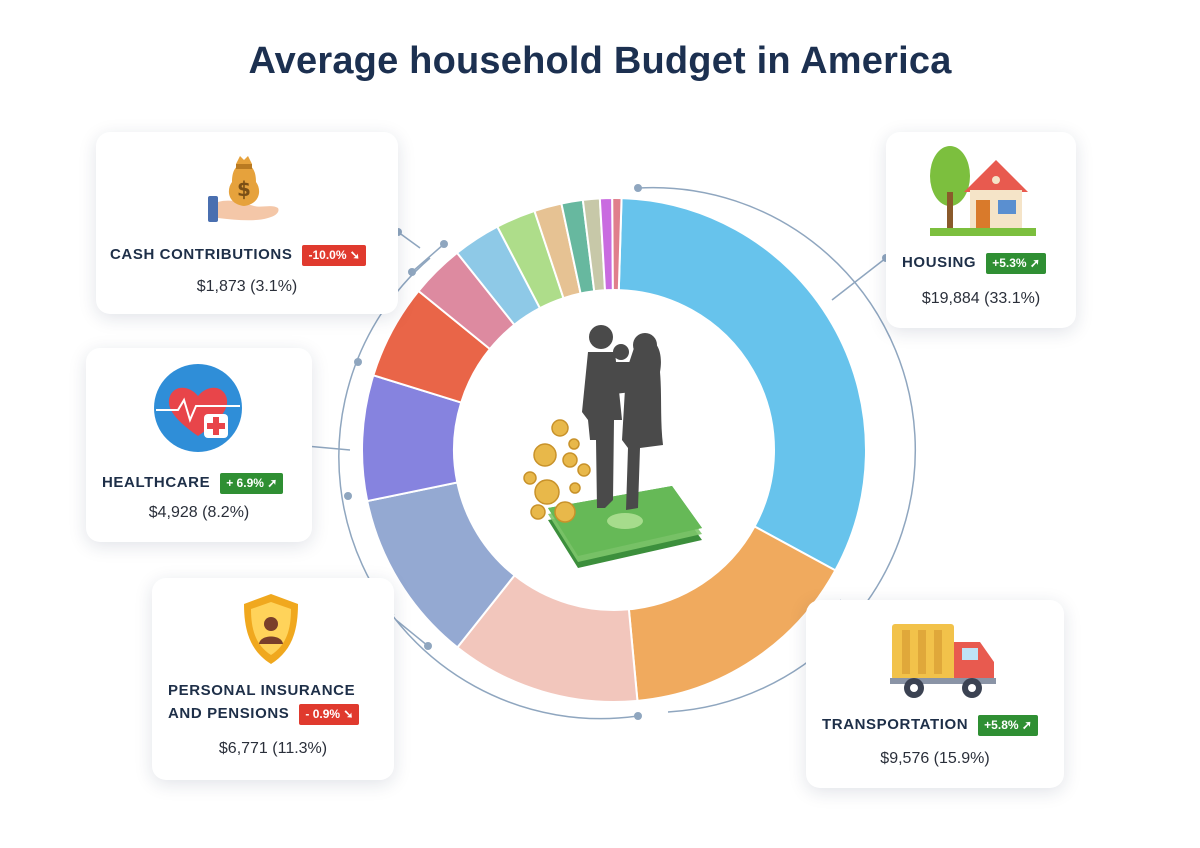 The image size is (1200, 848). I want to click on housing-label-row: HOUSING +5.3% ➚, so click(974, 263).